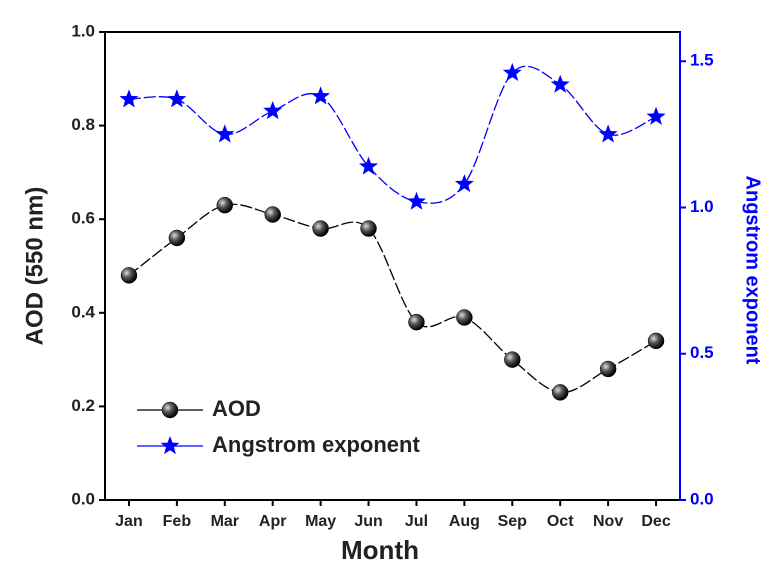 Image resolution: width=765 pixels, height=569 pixels. Describe the element at coordinates (83, 218) in the screenshot. I see `y-tick-label: 0.6` at that location.